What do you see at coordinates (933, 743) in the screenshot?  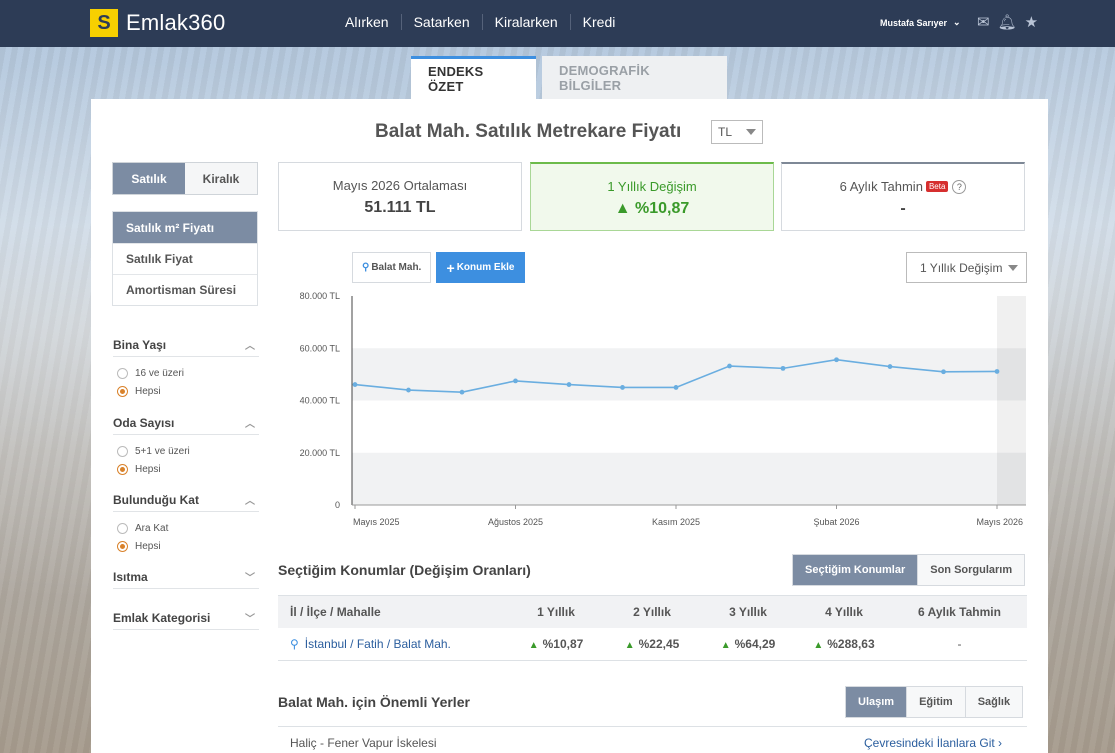 I see `nearby-listings-link: Çevresindeki İlanlara Git ›` at bounding box center [933, 743].